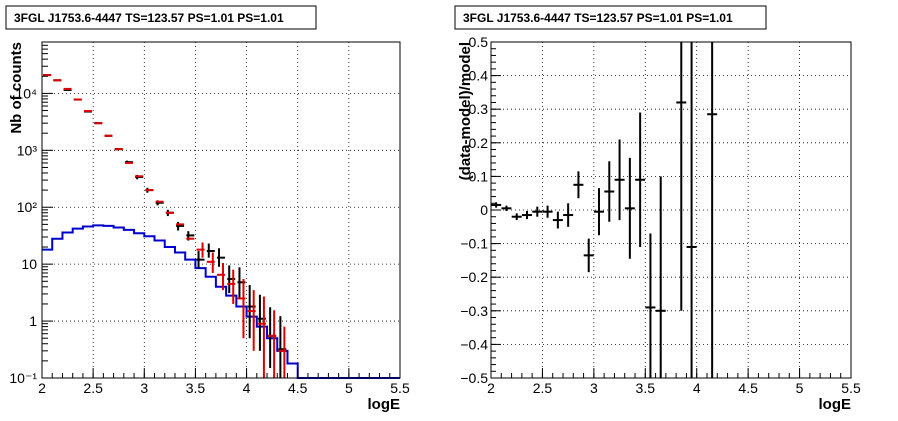  What do you see at coordinates (851, 388) in the screenshot?
I see `right-x-tick-label: 5.5` at bounding box center [851, 388].